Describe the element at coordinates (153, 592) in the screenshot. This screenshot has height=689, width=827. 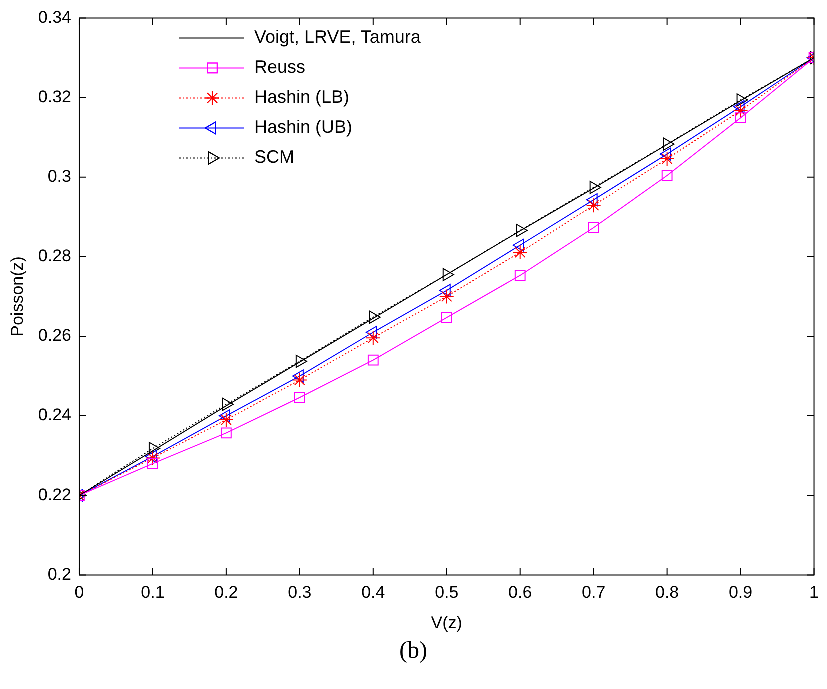
I see `x-tick-label: 0.1` at that location.